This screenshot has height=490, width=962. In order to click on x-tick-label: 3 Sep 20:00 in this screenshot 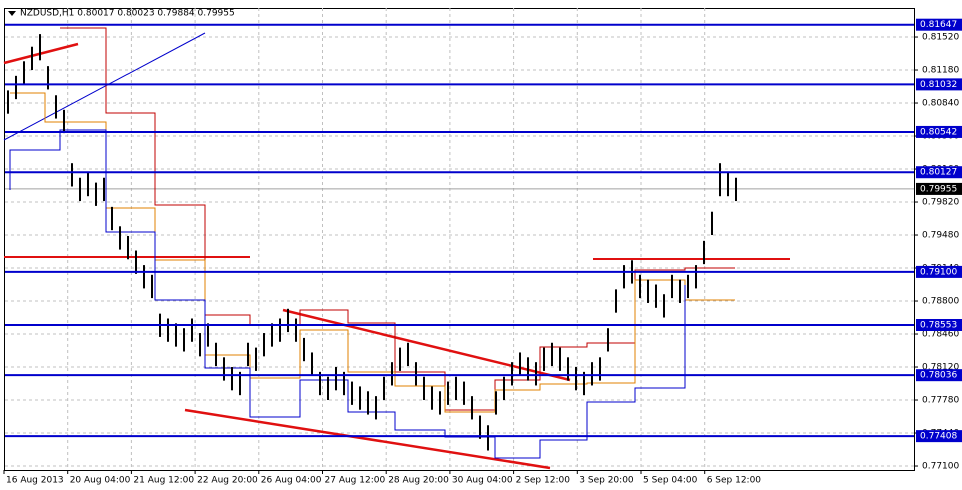, I will do `click(606, 481)`.